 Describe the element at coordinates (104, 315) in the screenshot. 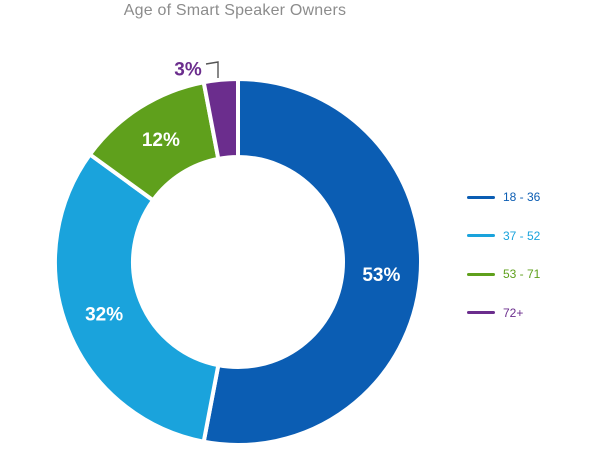

I see `slice-label-1: 32%` at that location.